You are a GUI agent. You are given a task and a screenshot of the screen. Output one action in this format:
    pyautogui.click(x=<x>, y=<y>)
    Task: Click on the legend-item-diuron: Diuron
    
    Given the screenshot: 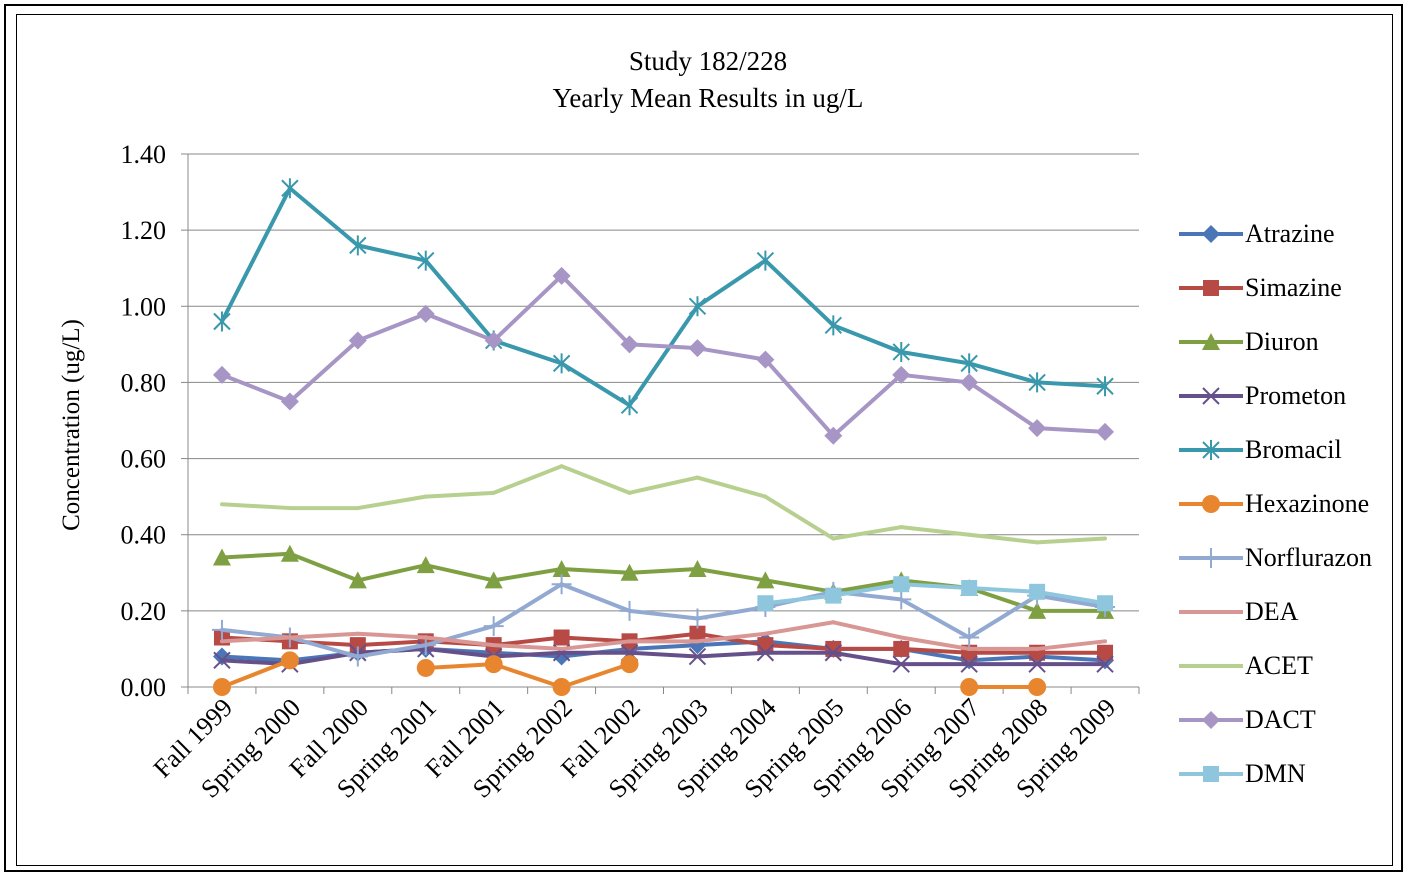 What is the action you would take?
    pyautogui.click(x=1249, y=341)
    